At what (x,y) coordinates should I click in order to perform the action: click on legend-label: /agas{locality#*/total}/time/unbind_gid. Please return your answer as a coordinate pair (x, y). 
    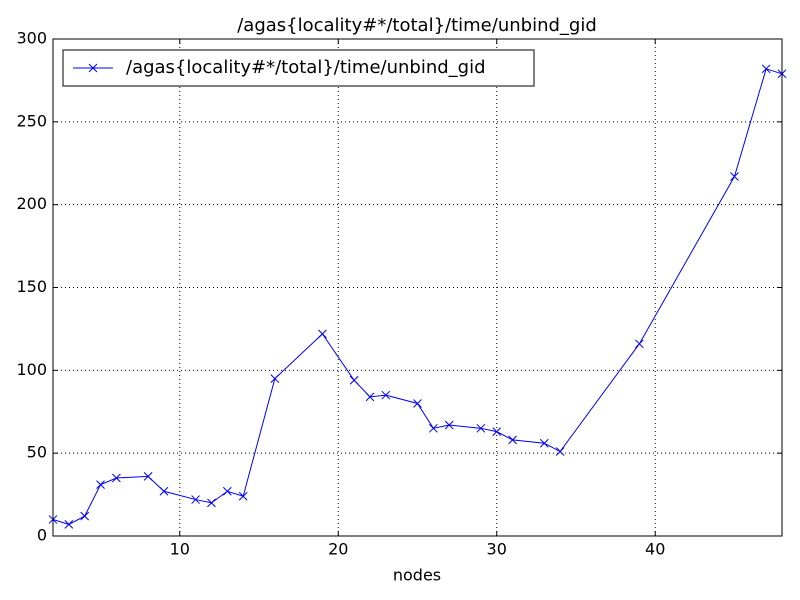
    Looking at the image, I should click on (306, 67).